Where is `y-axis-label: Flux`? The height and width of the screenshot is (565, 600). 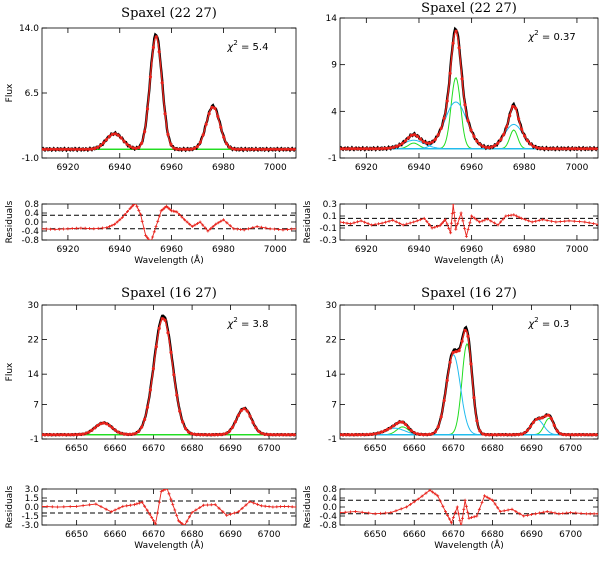 y-axis-label: Flux is located at coordinates (10, 371).